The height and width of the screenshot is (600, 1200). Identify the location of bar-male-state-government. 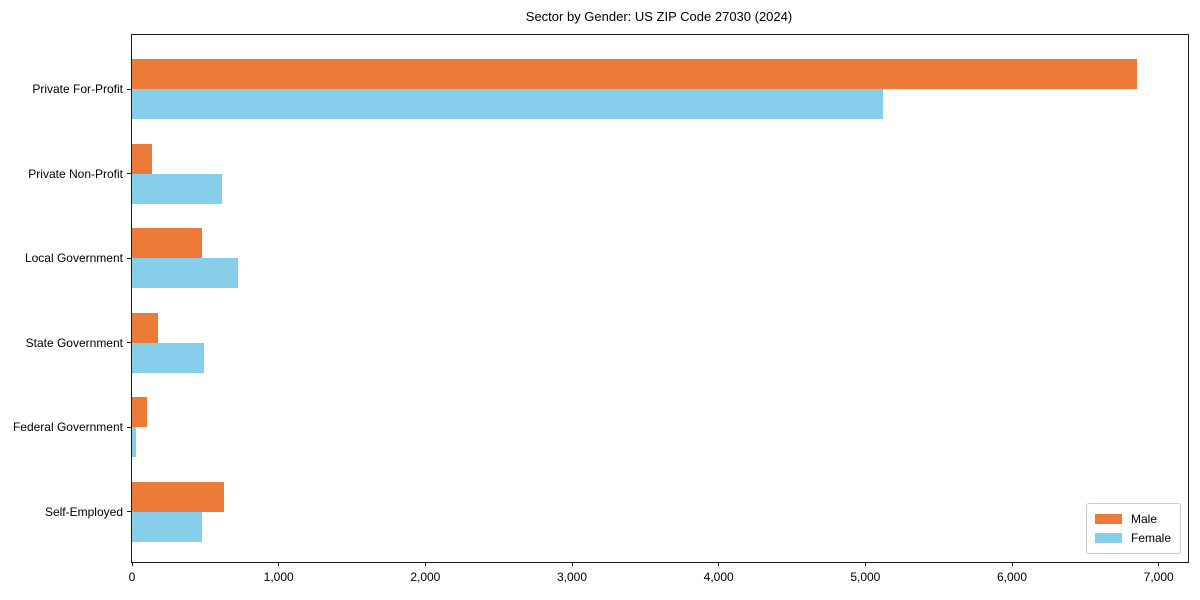
(145, 327).